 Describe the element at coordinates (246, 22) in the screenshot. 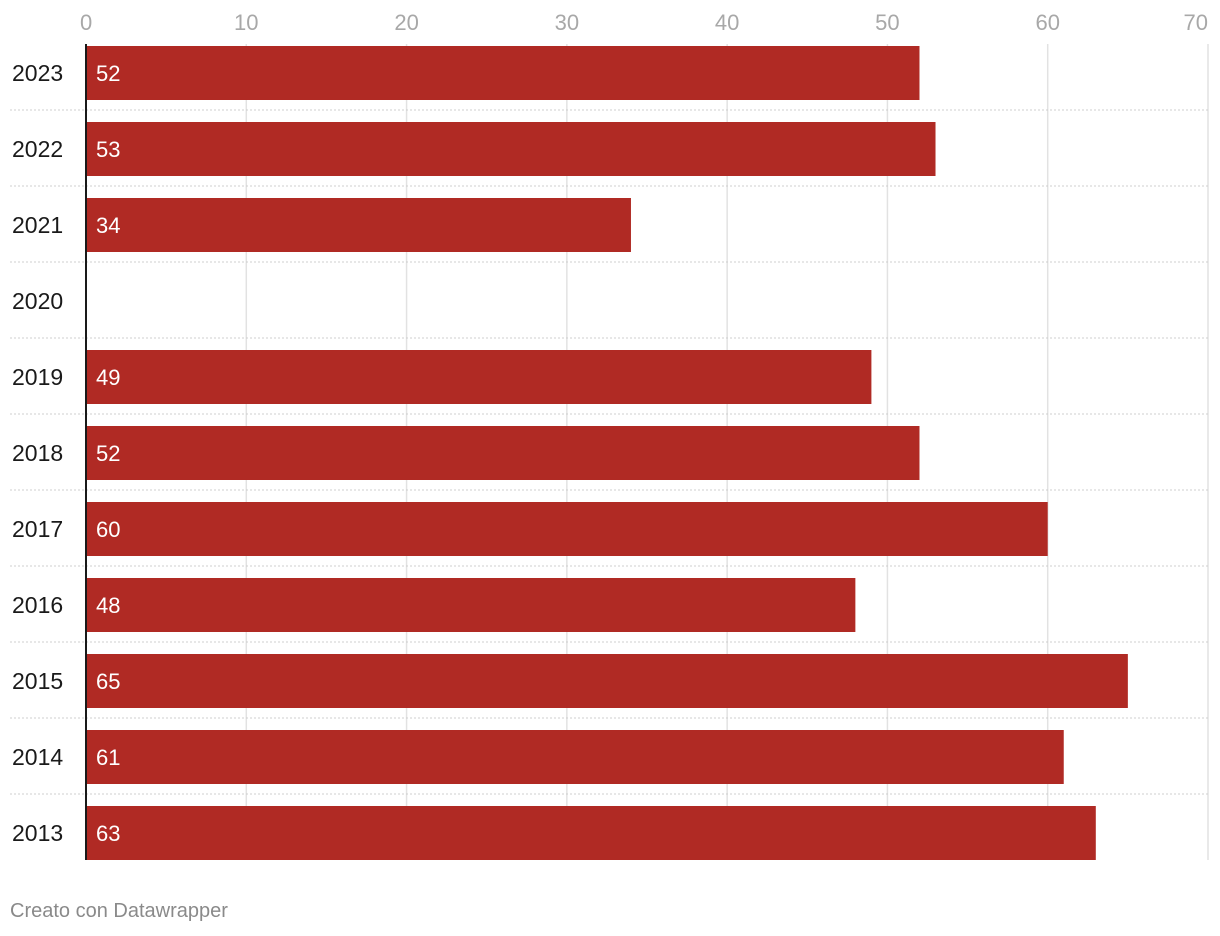

I see `x-tick-label: 10` at that location.